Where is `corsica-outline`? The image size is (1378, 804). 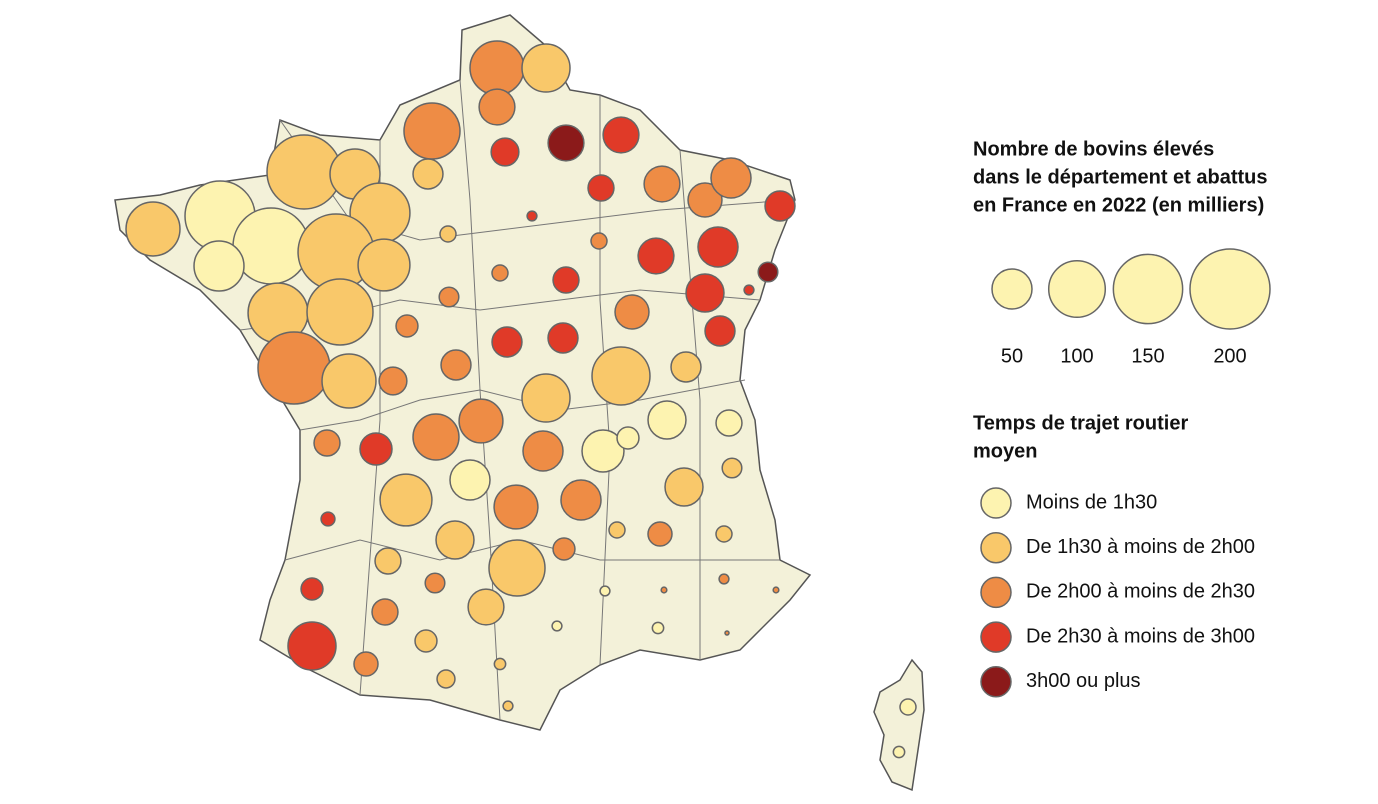
corsica-outline is located at coordinates (899, 725).